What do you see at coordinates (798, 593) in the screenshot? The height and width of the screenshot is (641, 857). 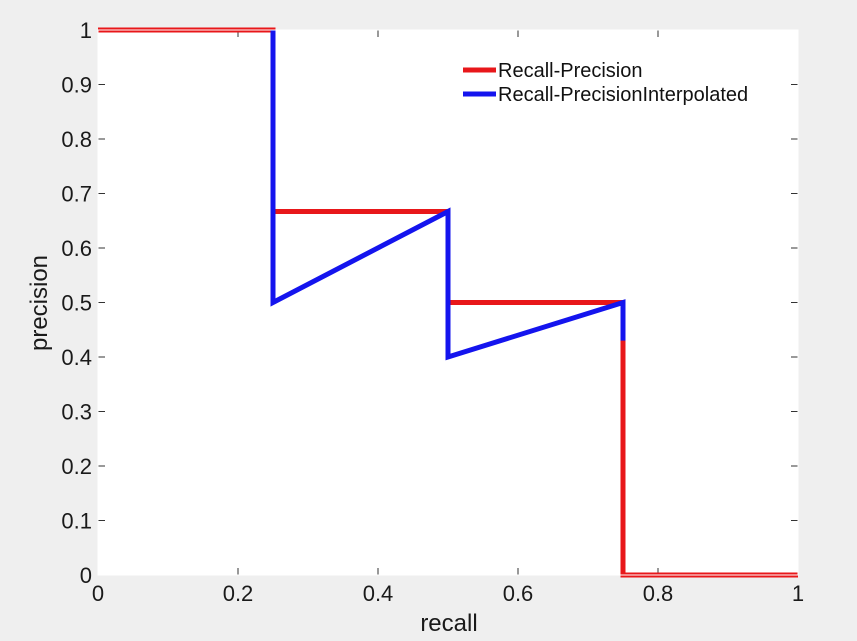 I see `x-tick-label: 1` at bounding box center [798, 593].